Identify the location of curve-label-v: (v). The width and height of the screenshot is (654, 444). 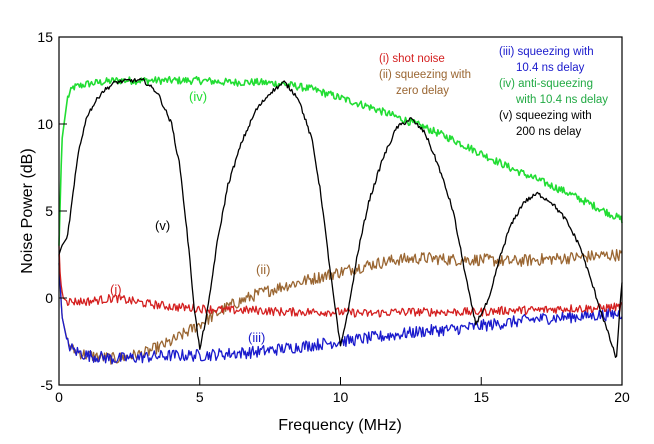
(162, 225).